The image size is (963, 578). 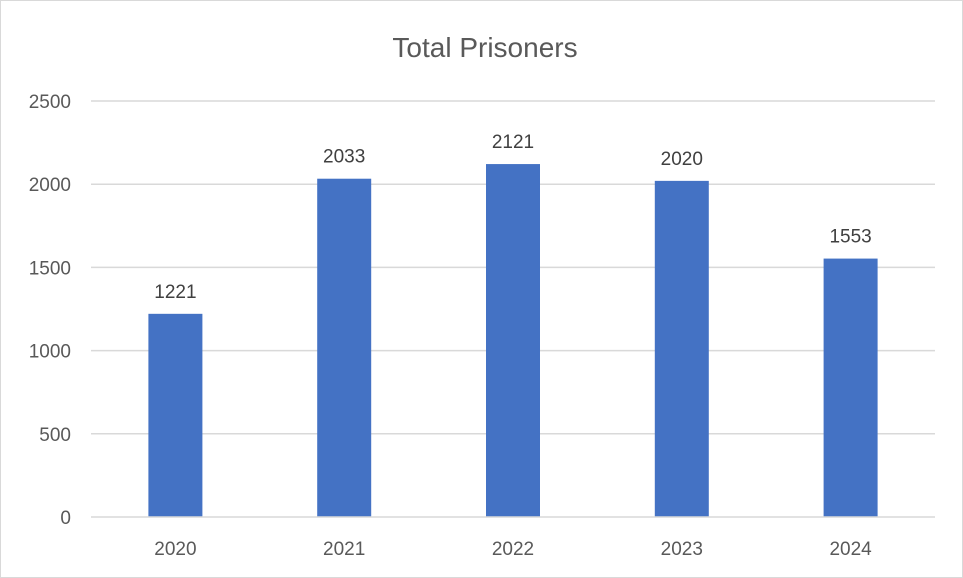 I want to click on y-tick-label: 500, so click(x=55, y=435).